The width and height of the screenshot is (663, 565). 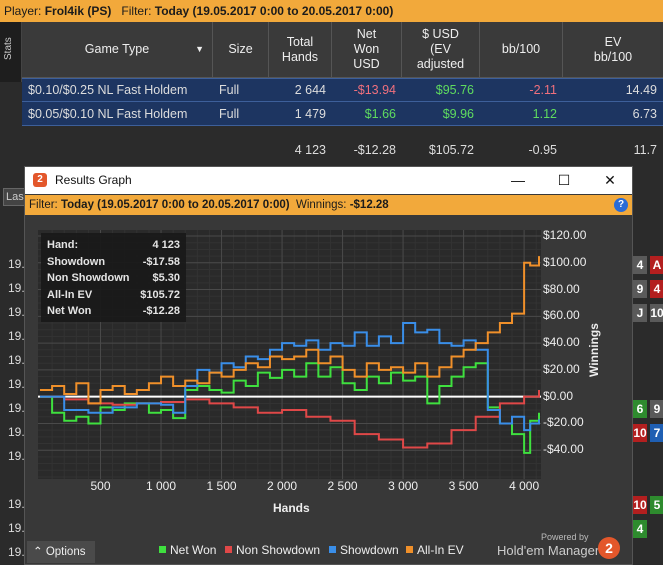 What do you see at coordinates (543, 150) in the screenshot?
I see `total-bb: -0.95` at bounding box center [543, 150].